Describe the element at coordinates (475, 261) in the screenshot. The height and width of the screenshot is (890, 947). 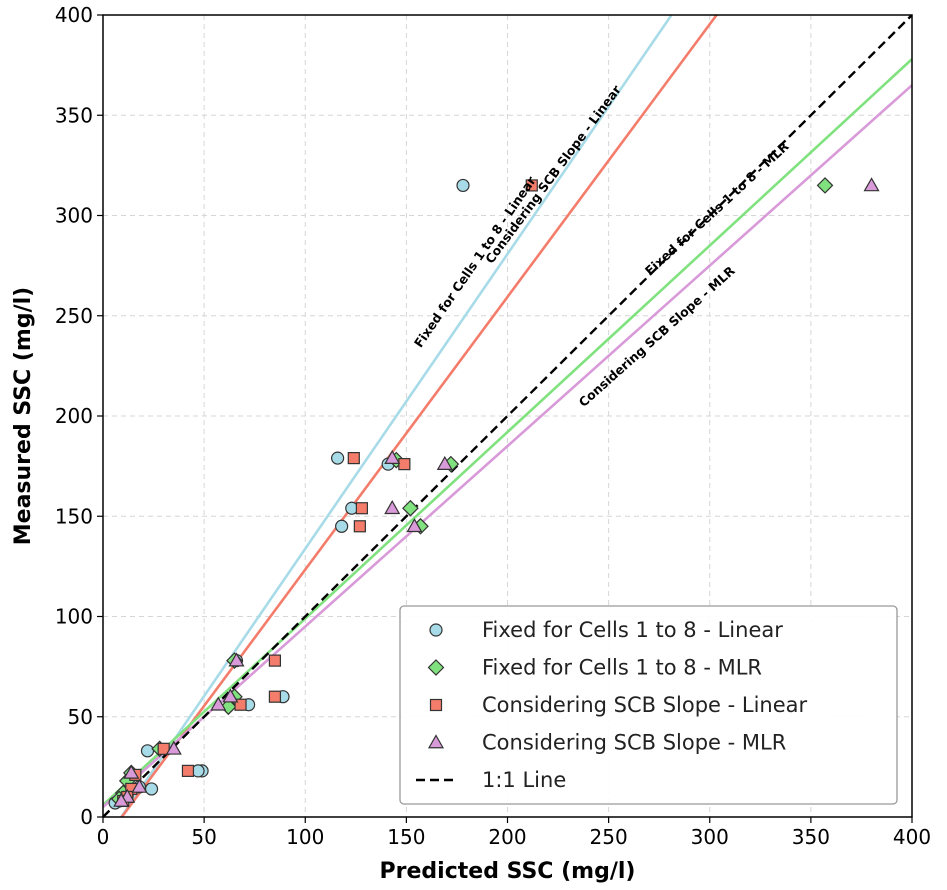
I see `line-annotation: Fixed for Cells 1 to 8 - Linear` at that location.